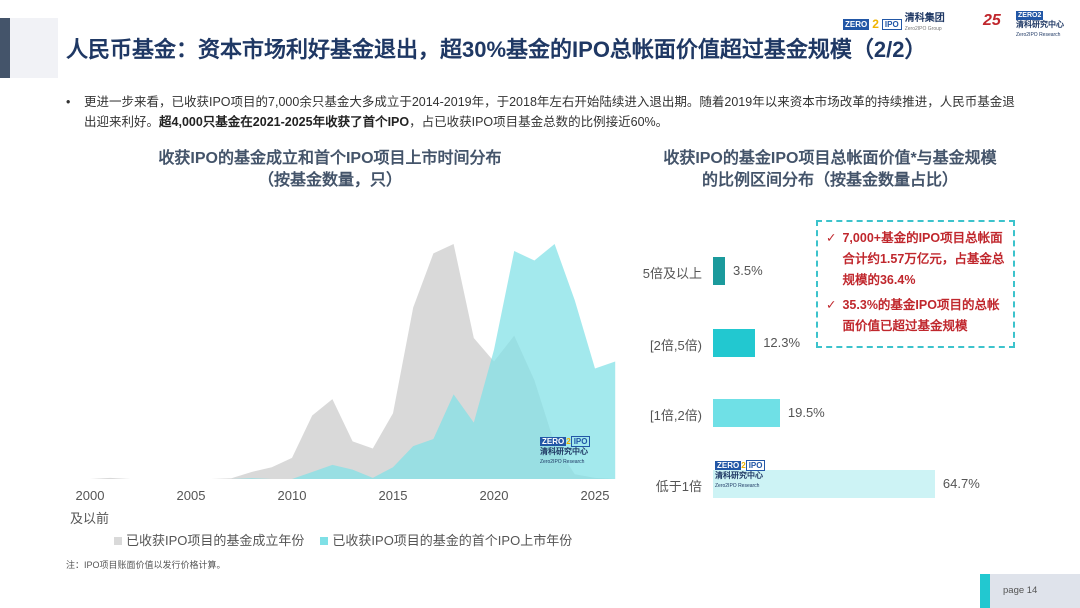 The image size is (1080, 608). Describe the element at coordinates (118, 541) in the screenshot. I see `legend-swatch-gray` at that location.